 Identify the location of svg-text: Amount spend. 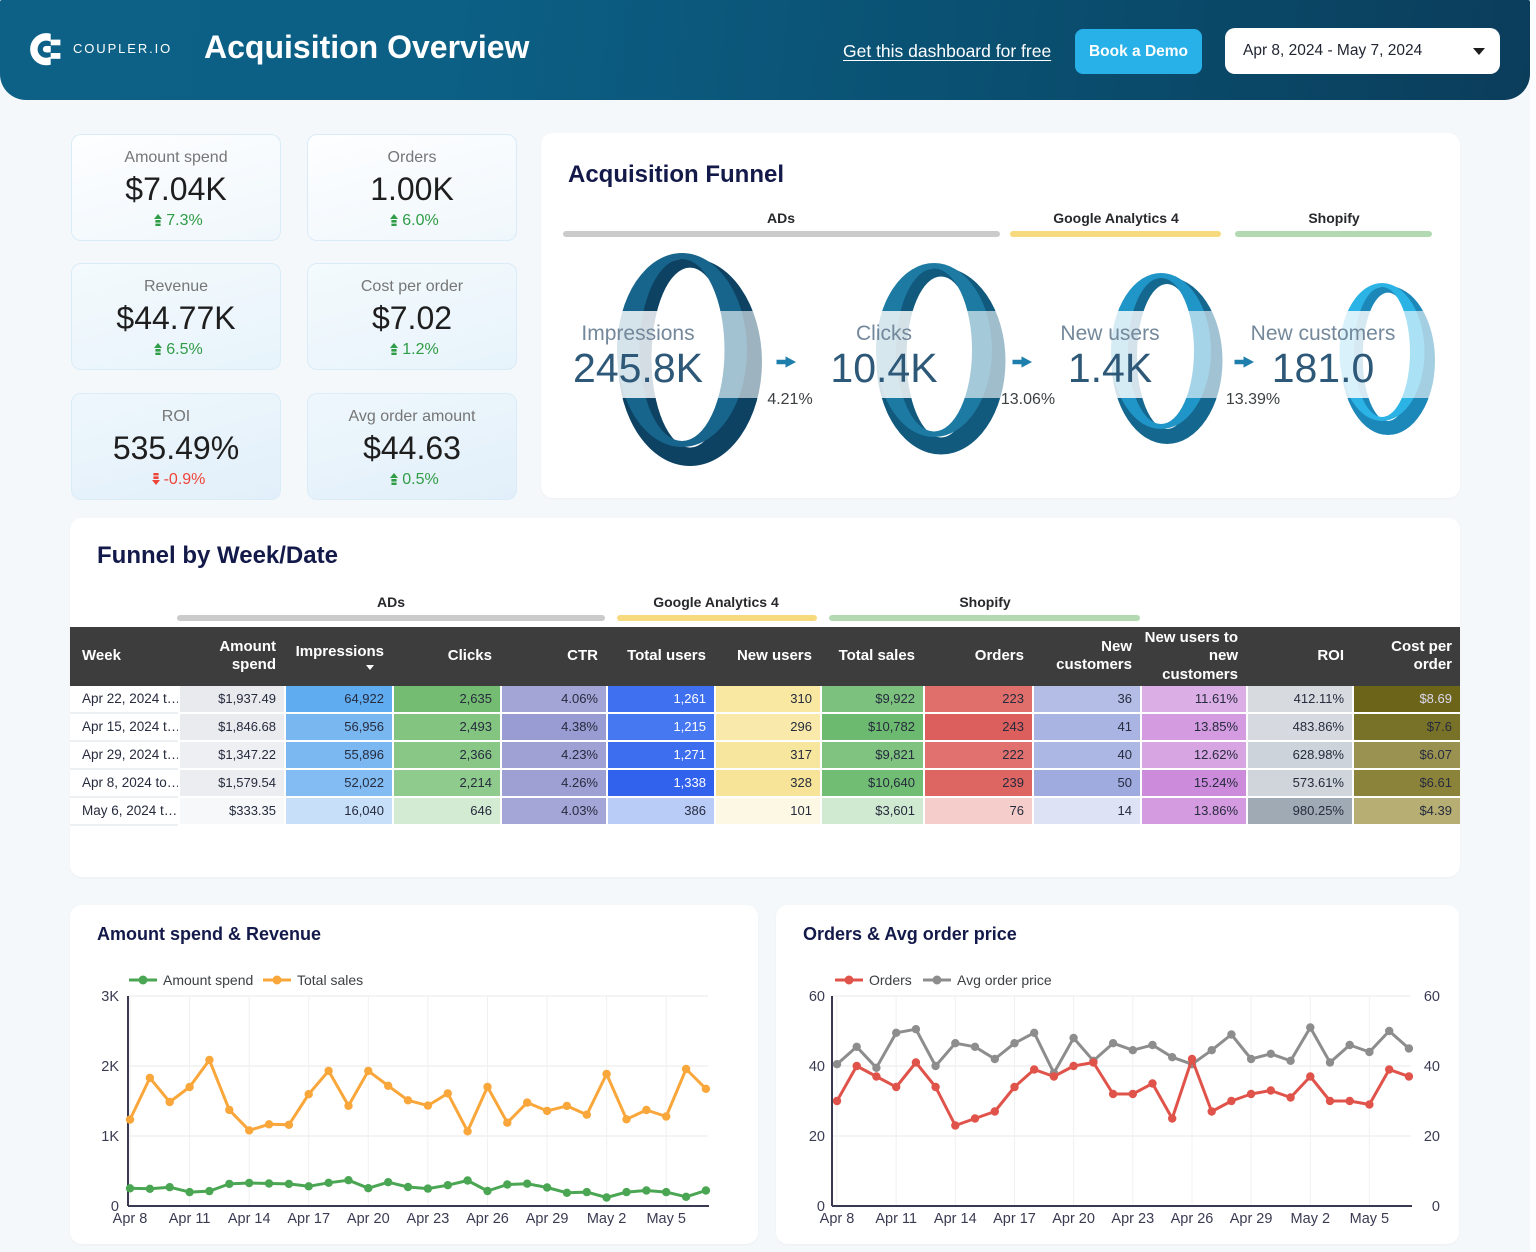
(208, 980).